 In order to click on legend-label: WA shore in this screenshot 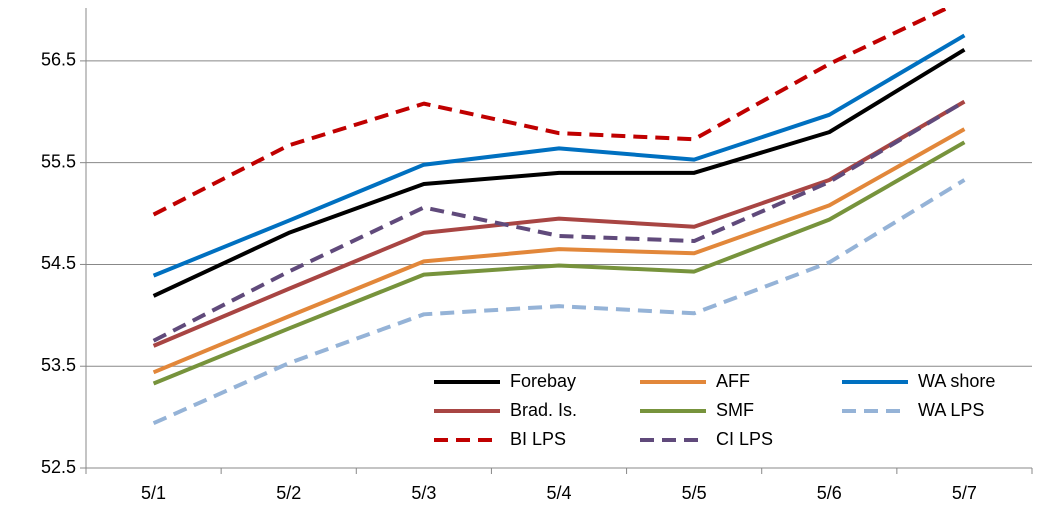, I will do `click(956, 381)`.